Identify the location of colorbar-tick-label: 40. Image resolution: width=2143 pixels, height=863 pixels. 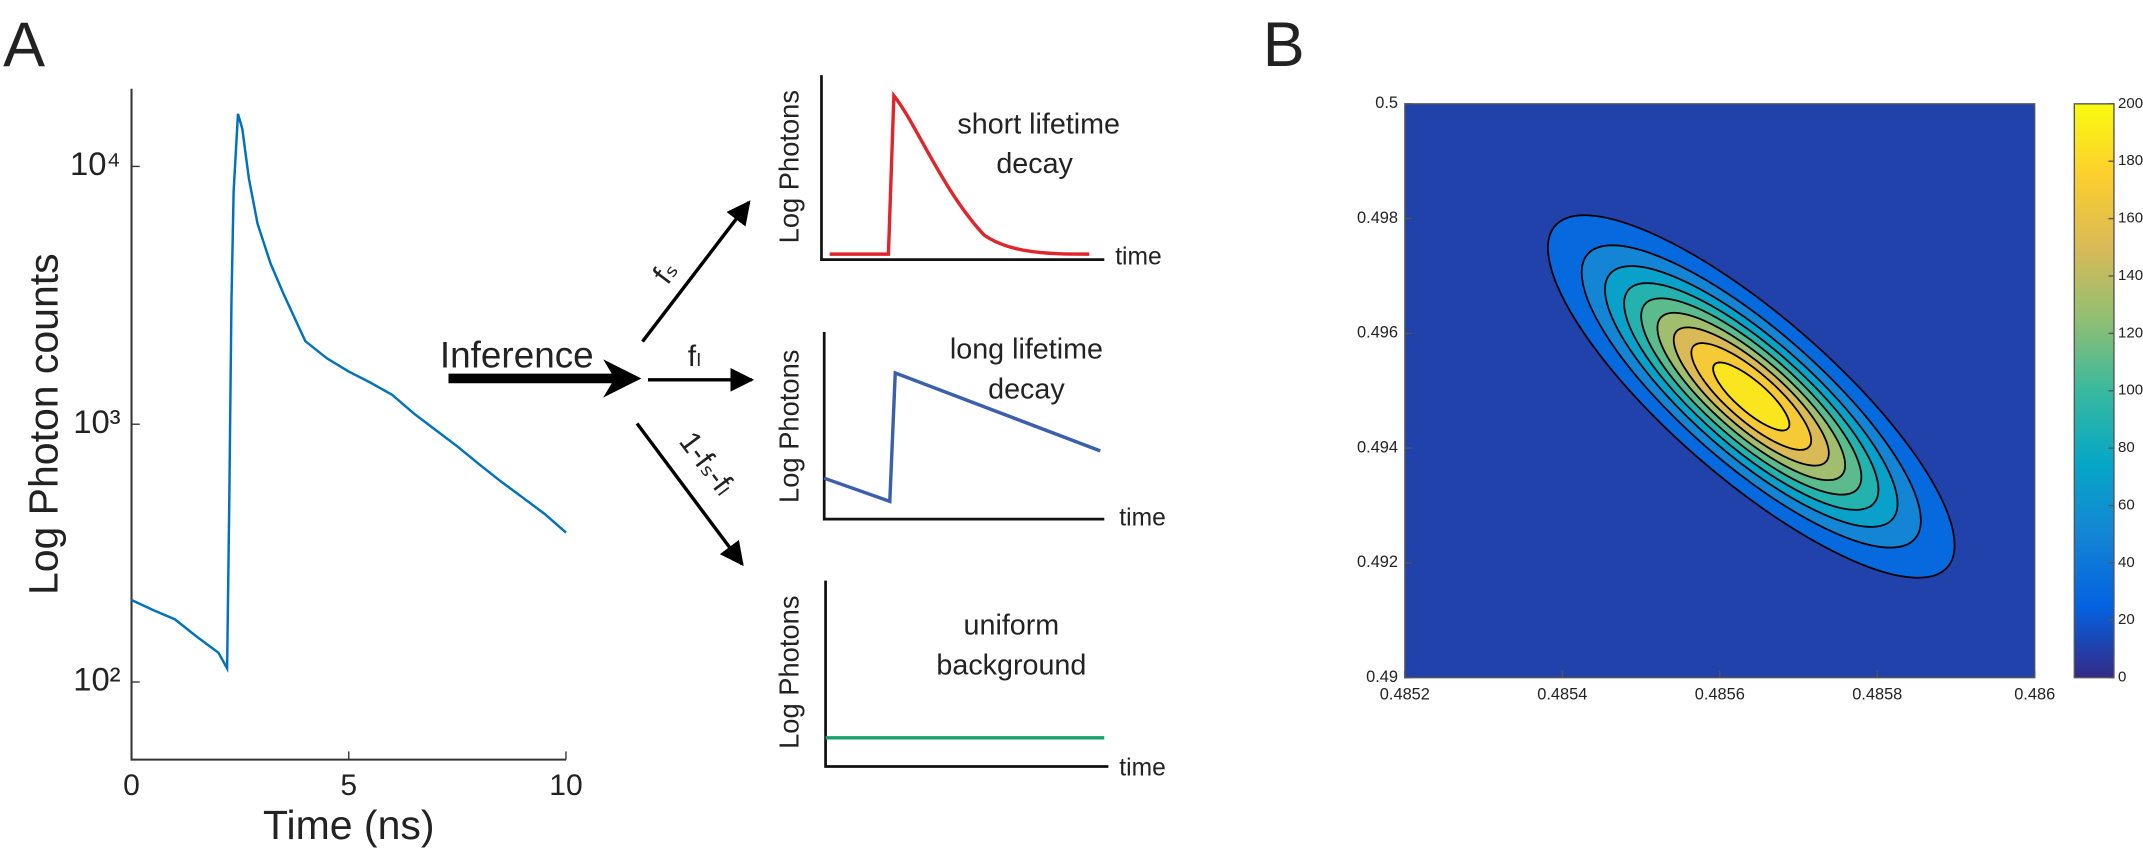
(2126, 562).